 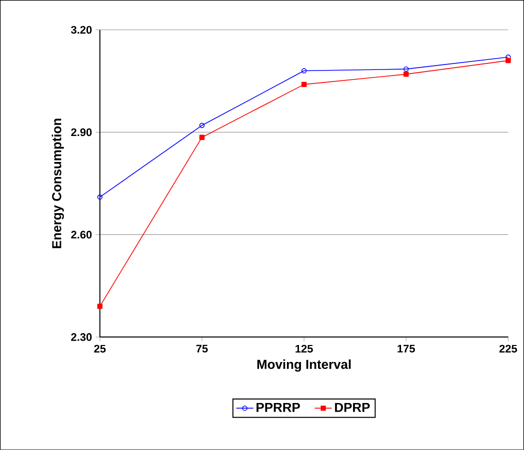 What do you see at coordinates (58, 183) in the screenshot?
I see `y-axis-title: Energy Consumption` at bounding box center [58, 183].